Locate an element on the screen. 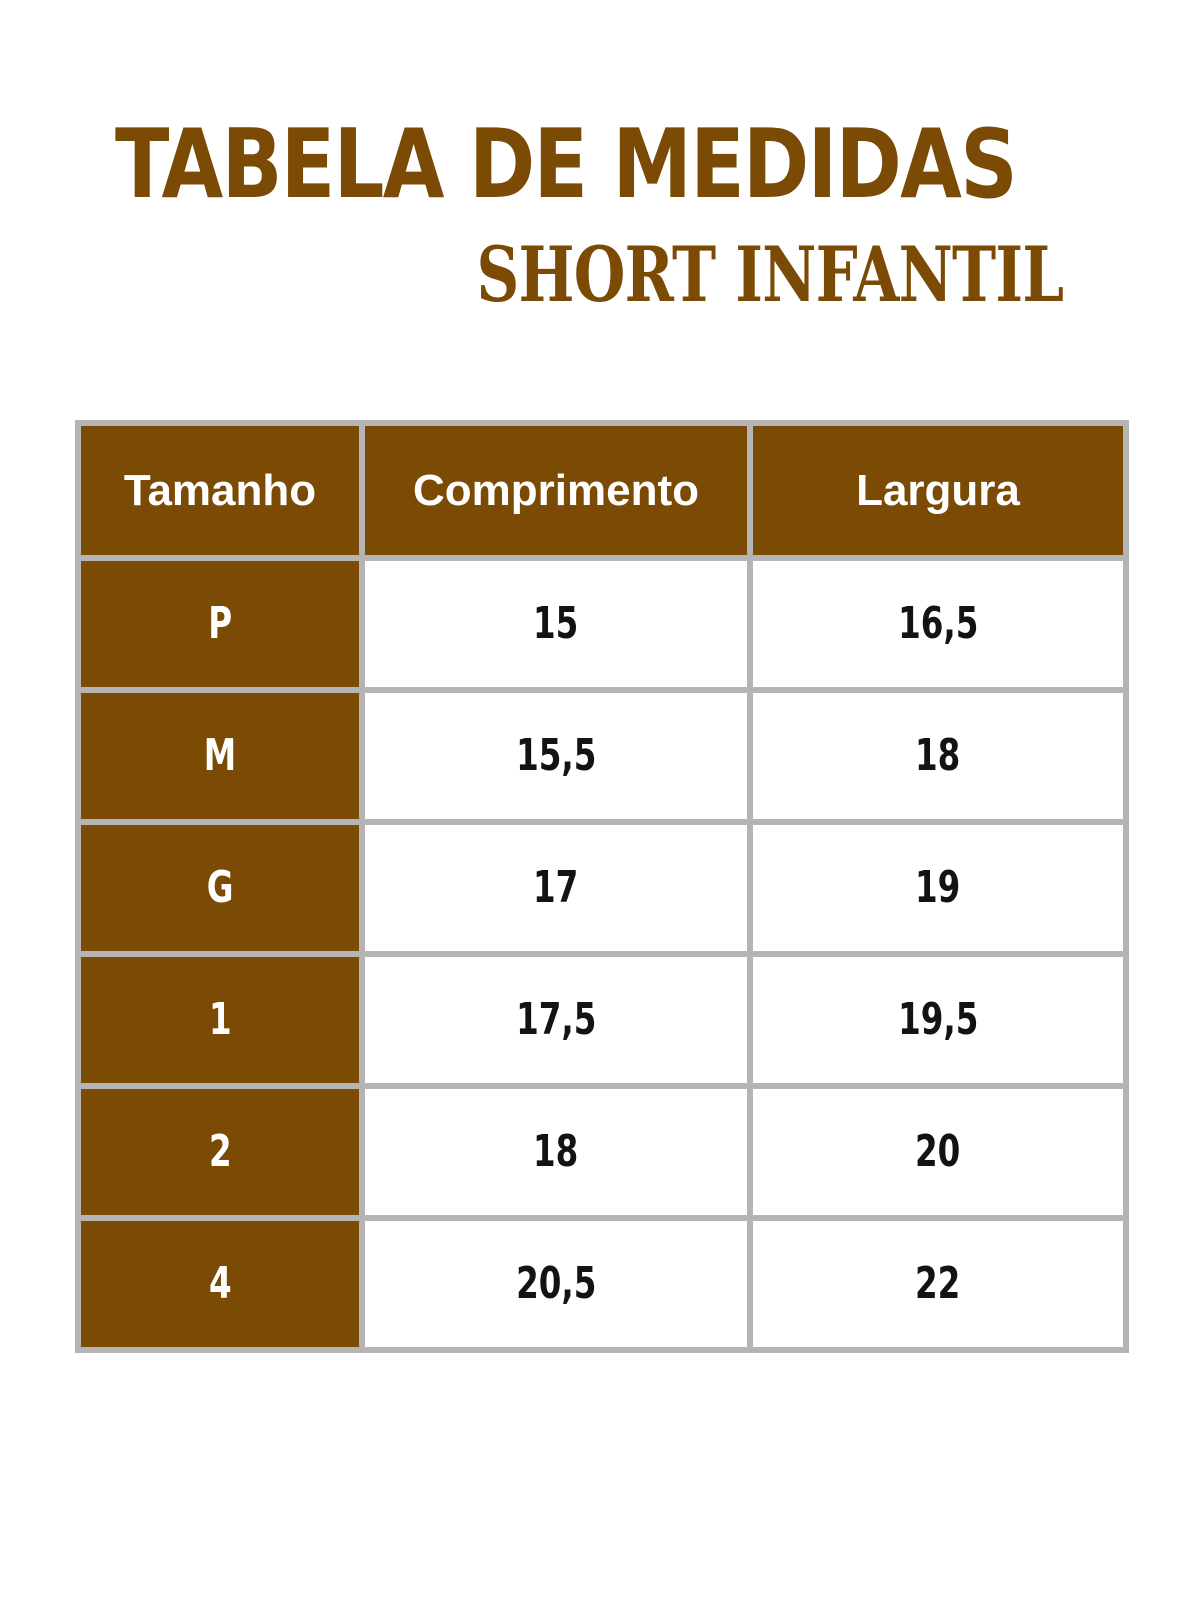  size-value: 2 is located at coordinates (220, 1151).